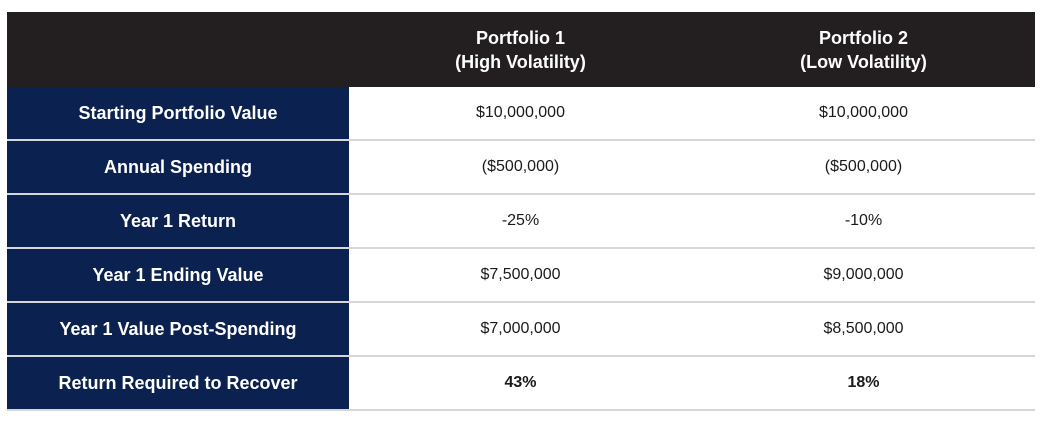  I want to click on table-row: Return Required to Recover 43% 18%, so click(521, 384).